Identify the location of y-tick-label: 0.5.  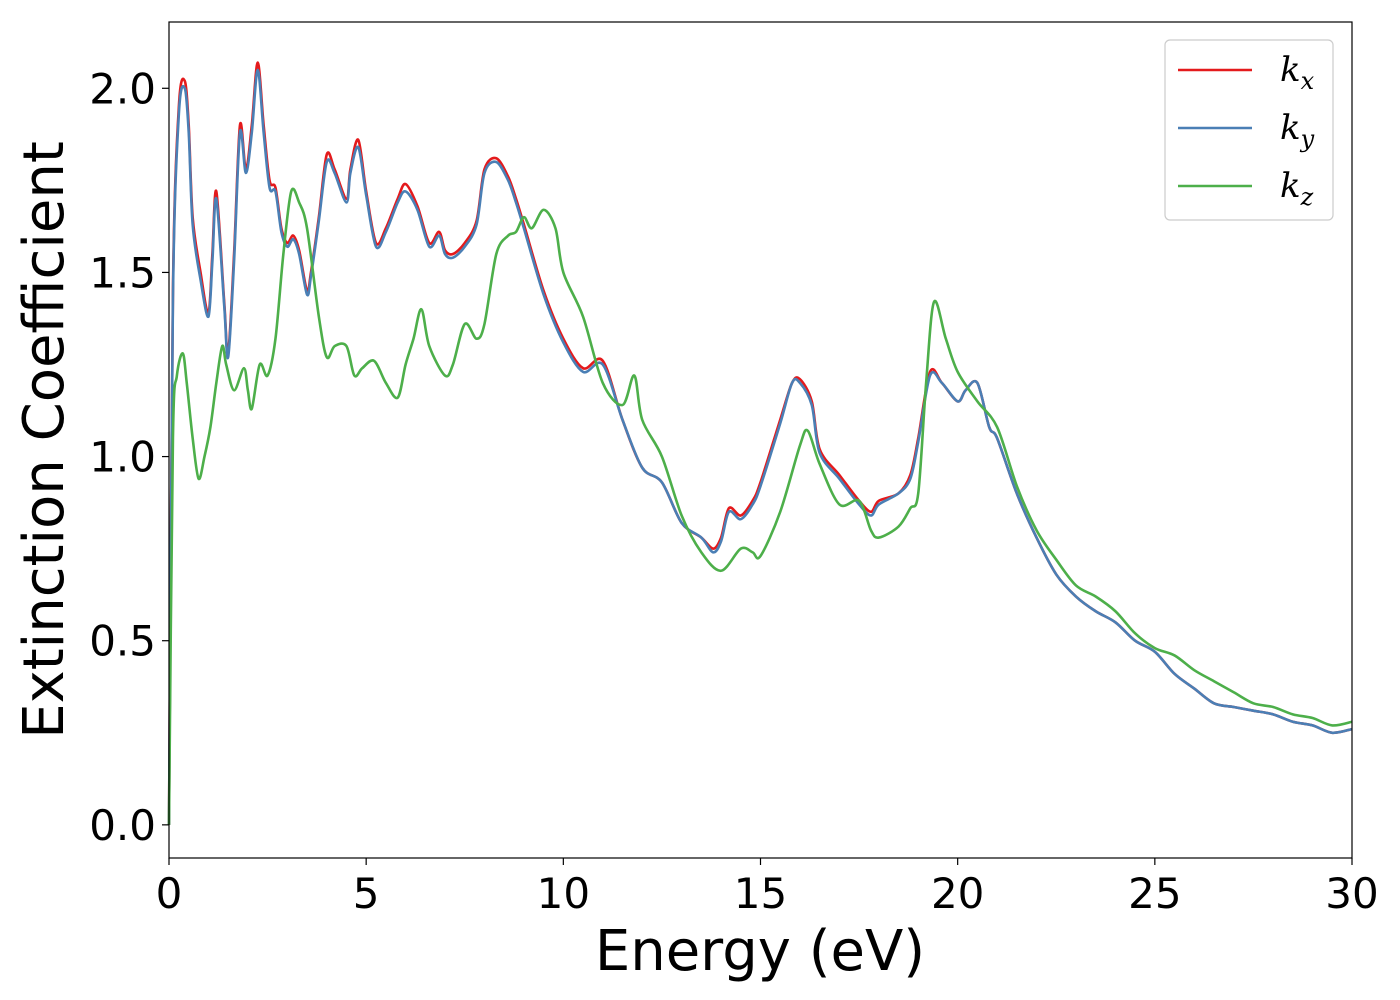
(122, 641).